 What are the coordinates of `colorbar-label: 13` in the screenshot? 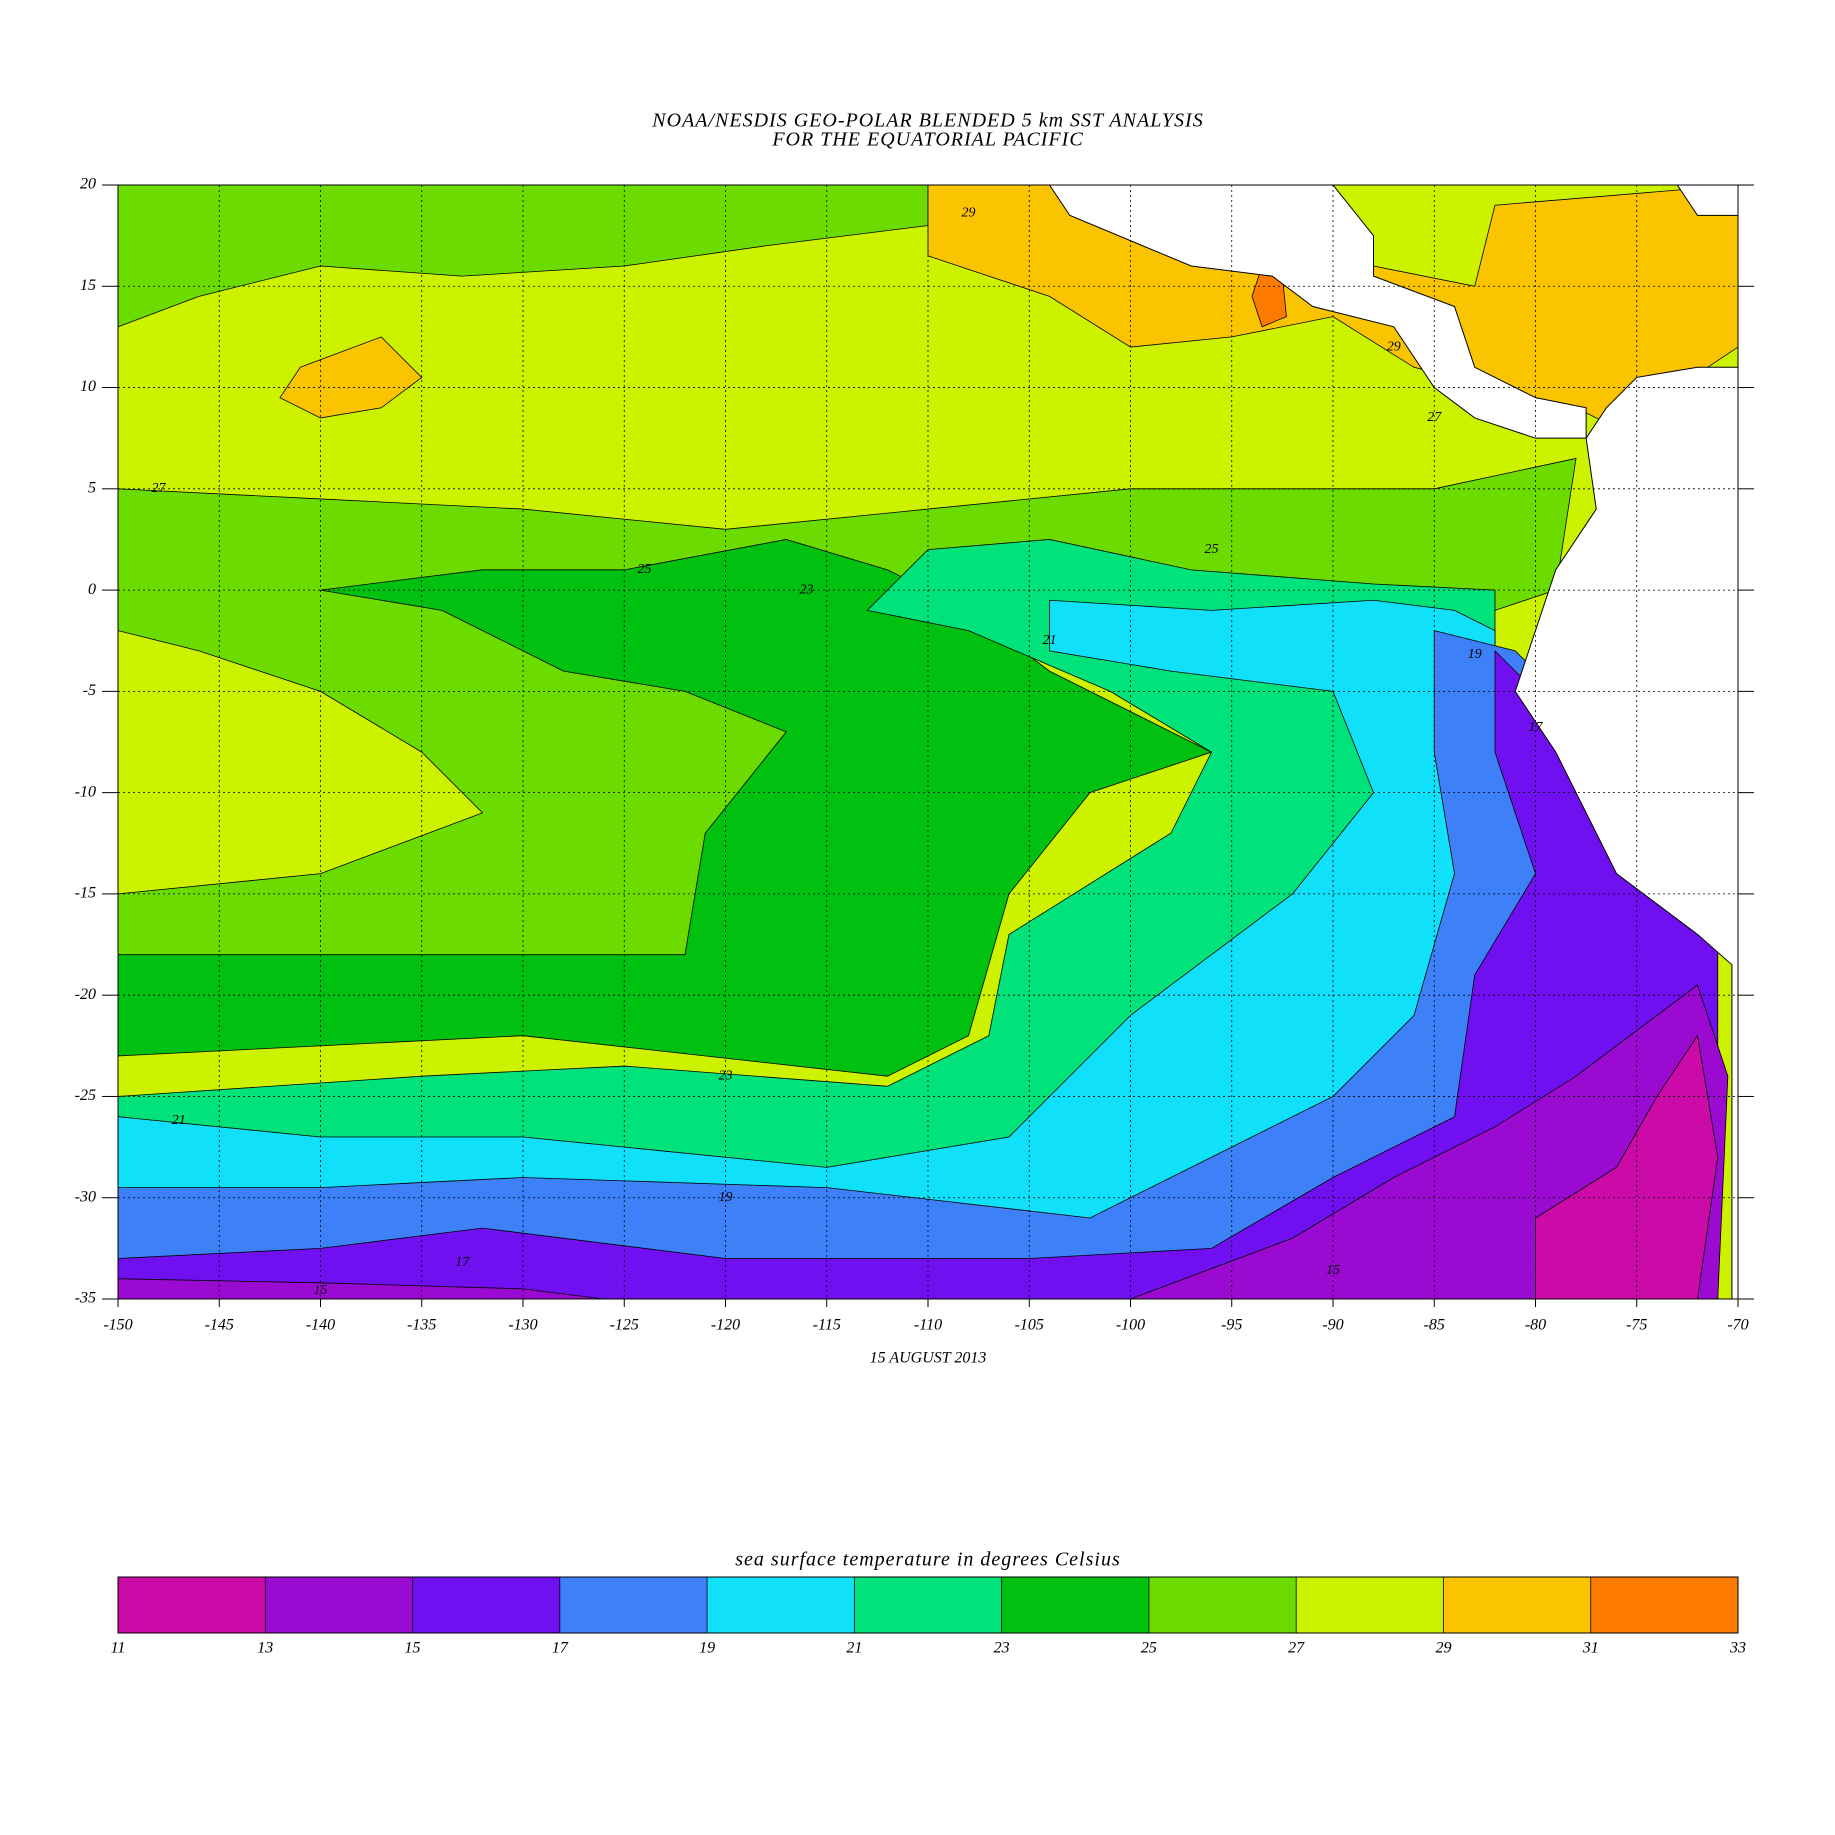 It's located at (265, 1648).